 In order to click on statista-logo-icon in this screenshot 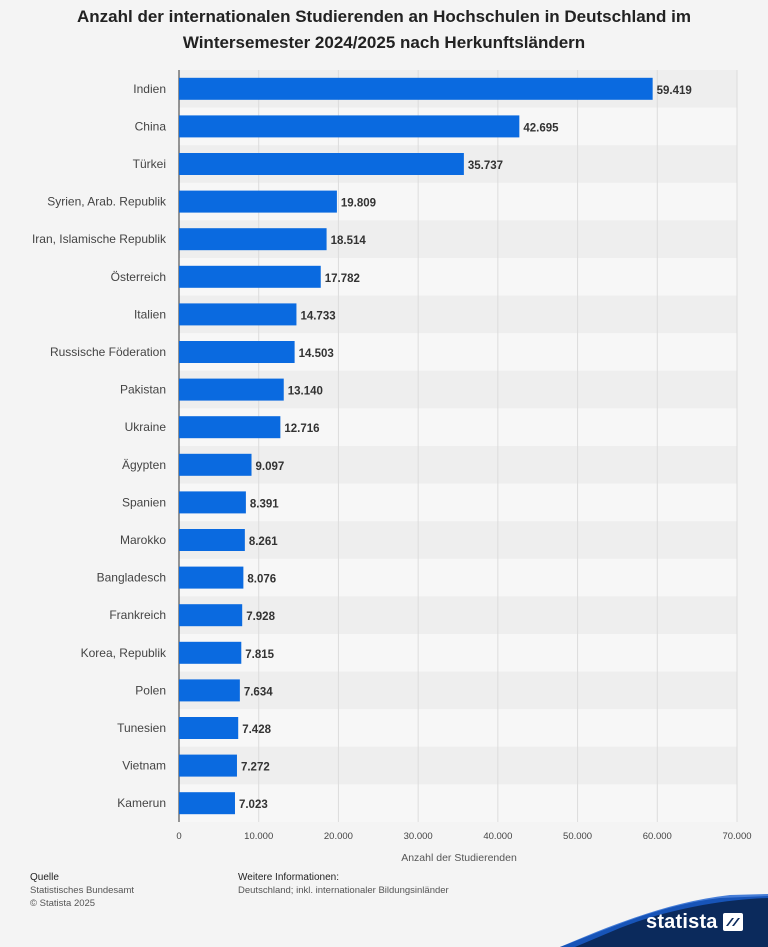, I will do `click(733, 922)`.